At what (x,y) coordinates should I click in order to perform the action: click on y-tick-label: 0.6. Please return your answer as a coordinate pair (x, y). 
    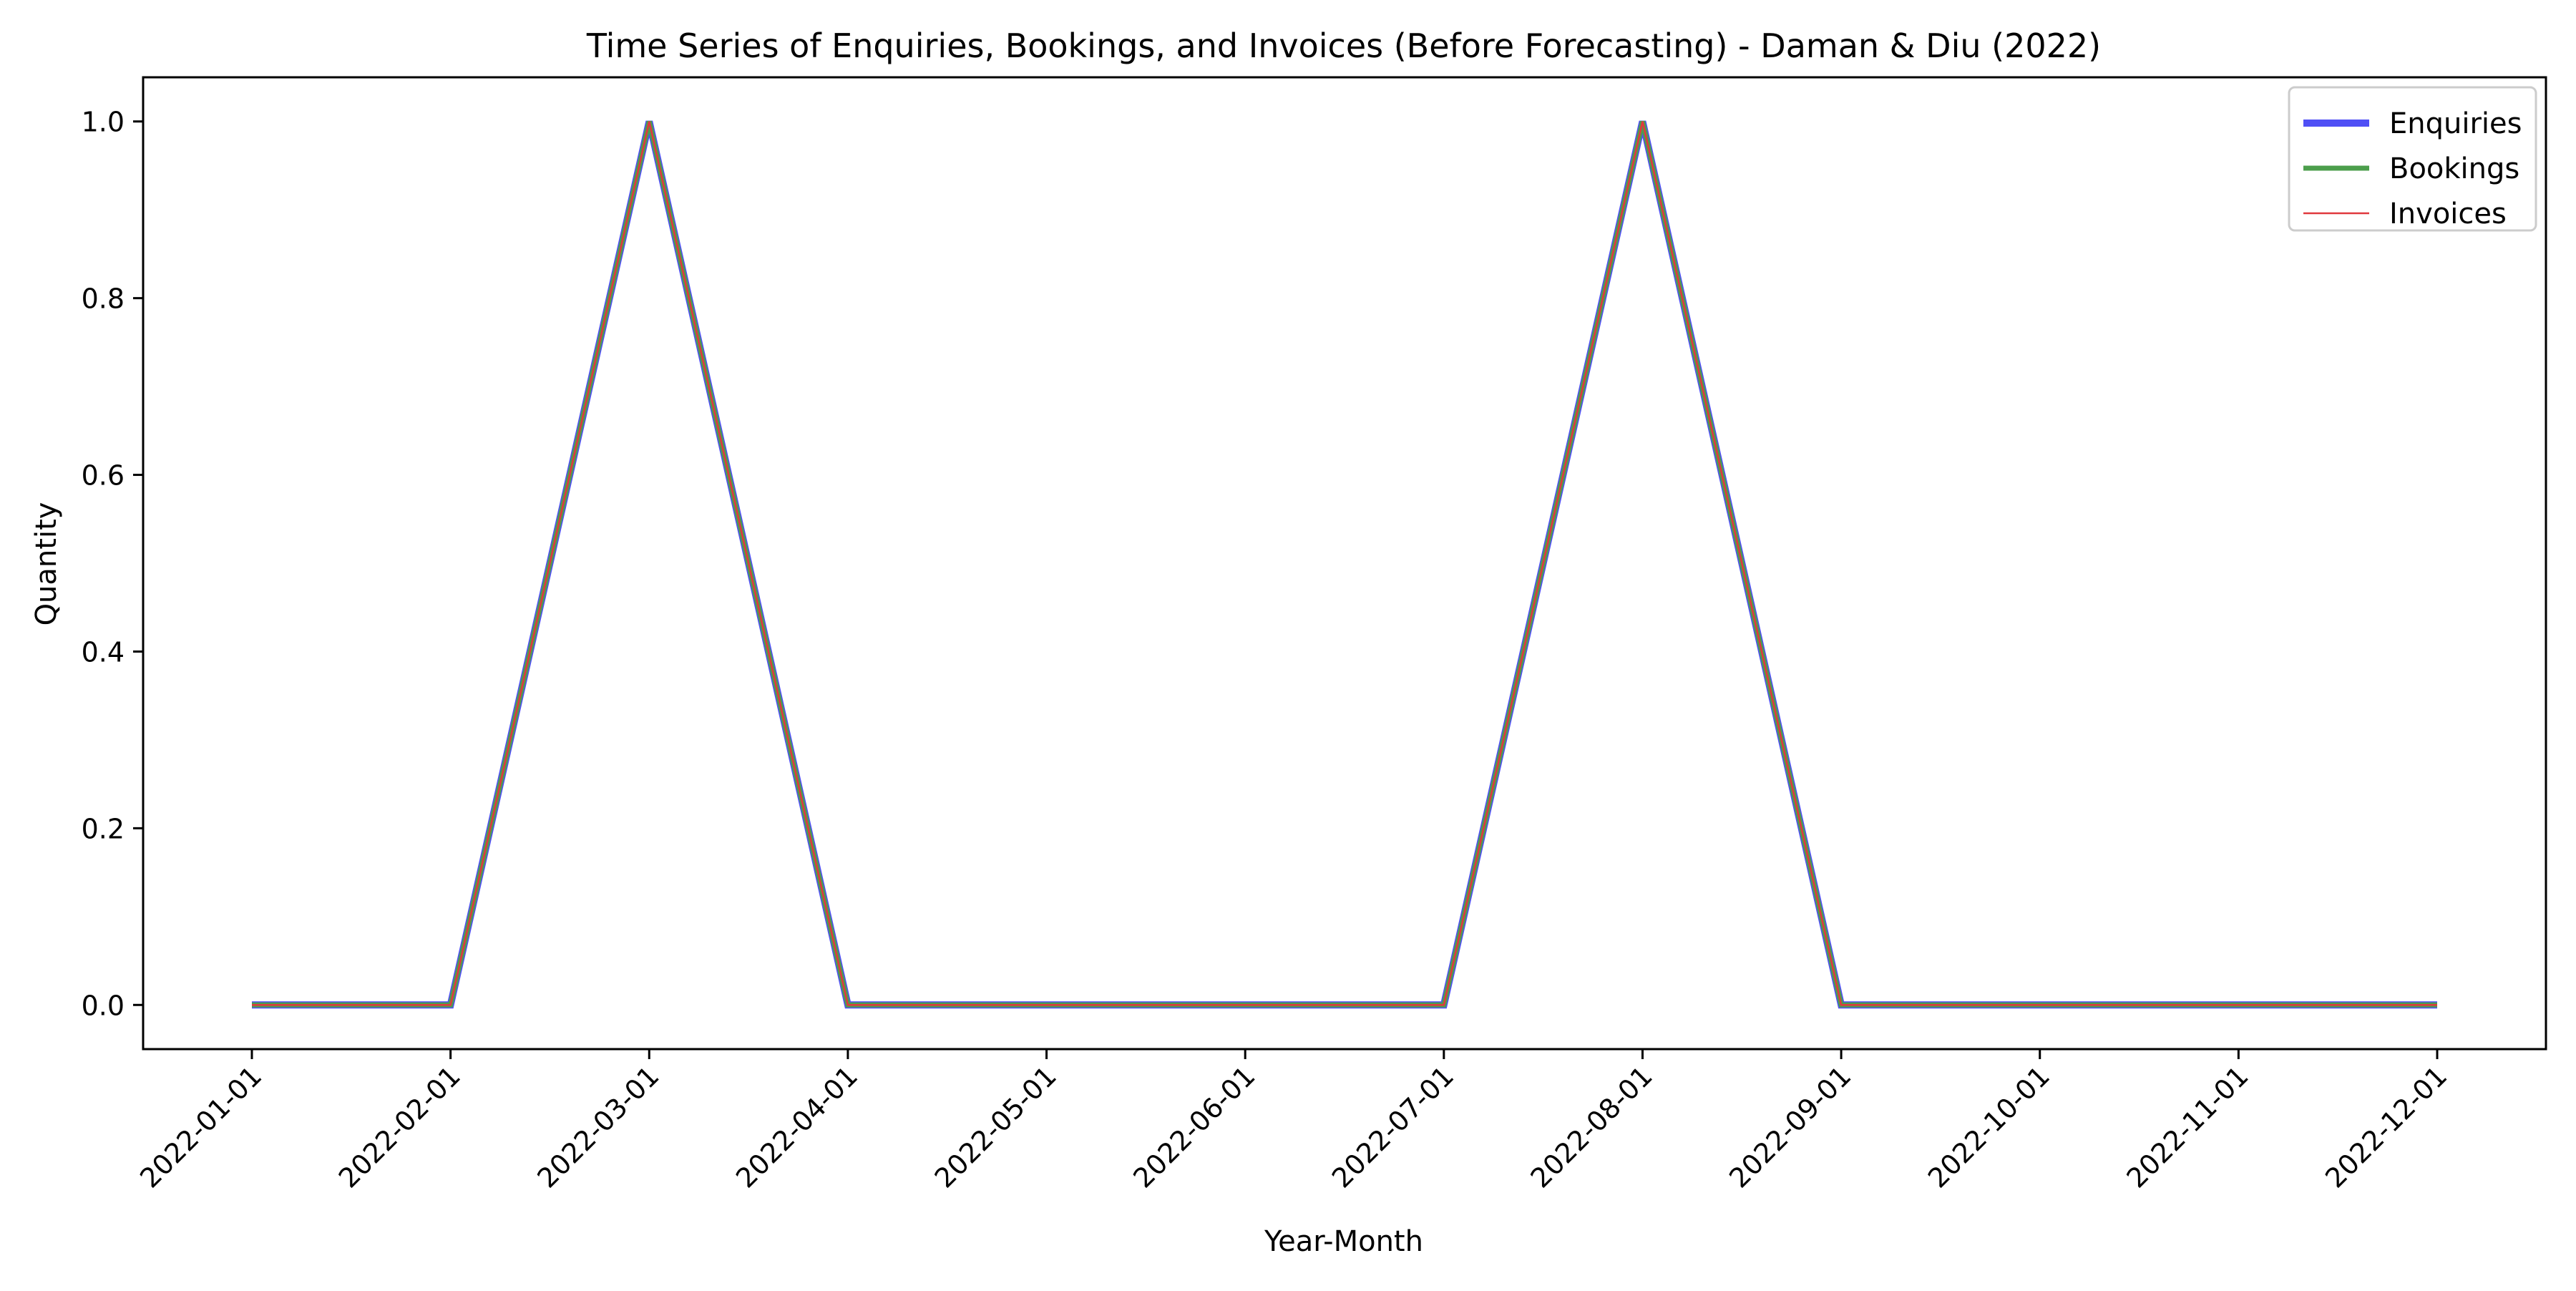
    Looking at the image, I should click on (103, 476).